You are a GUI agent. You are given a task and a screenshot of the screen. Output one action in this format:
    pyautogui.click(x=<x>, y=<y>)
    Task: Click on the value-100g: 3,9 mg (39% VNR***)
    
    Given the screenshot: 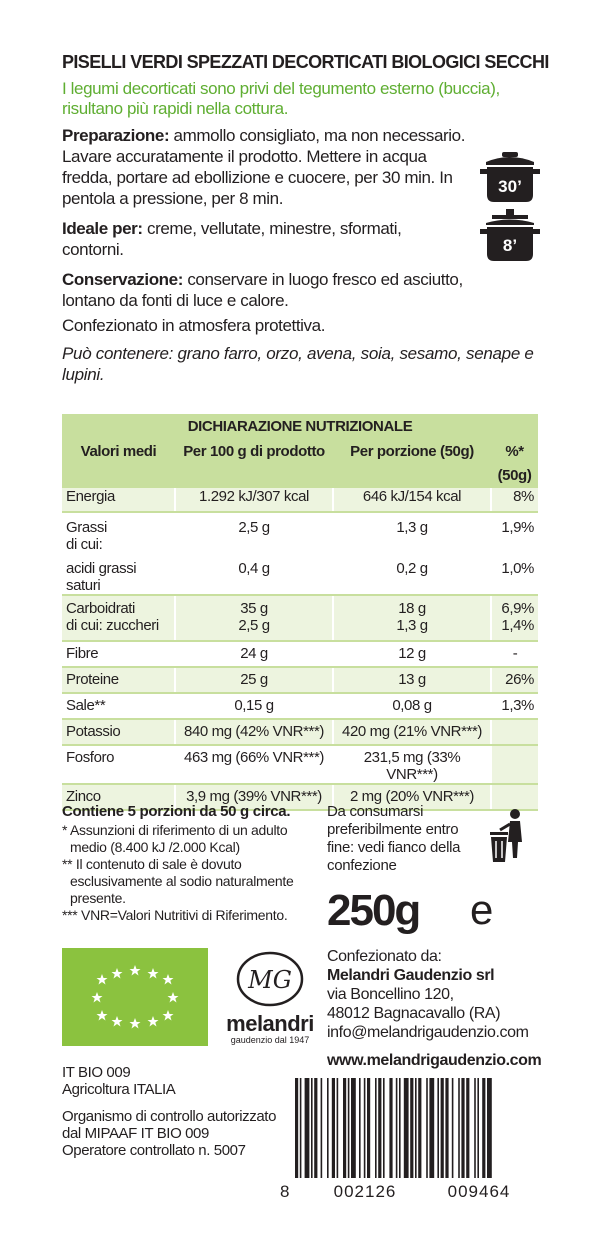 What is the action you would take?
    pyautogui.click(x=254, y=797)
    